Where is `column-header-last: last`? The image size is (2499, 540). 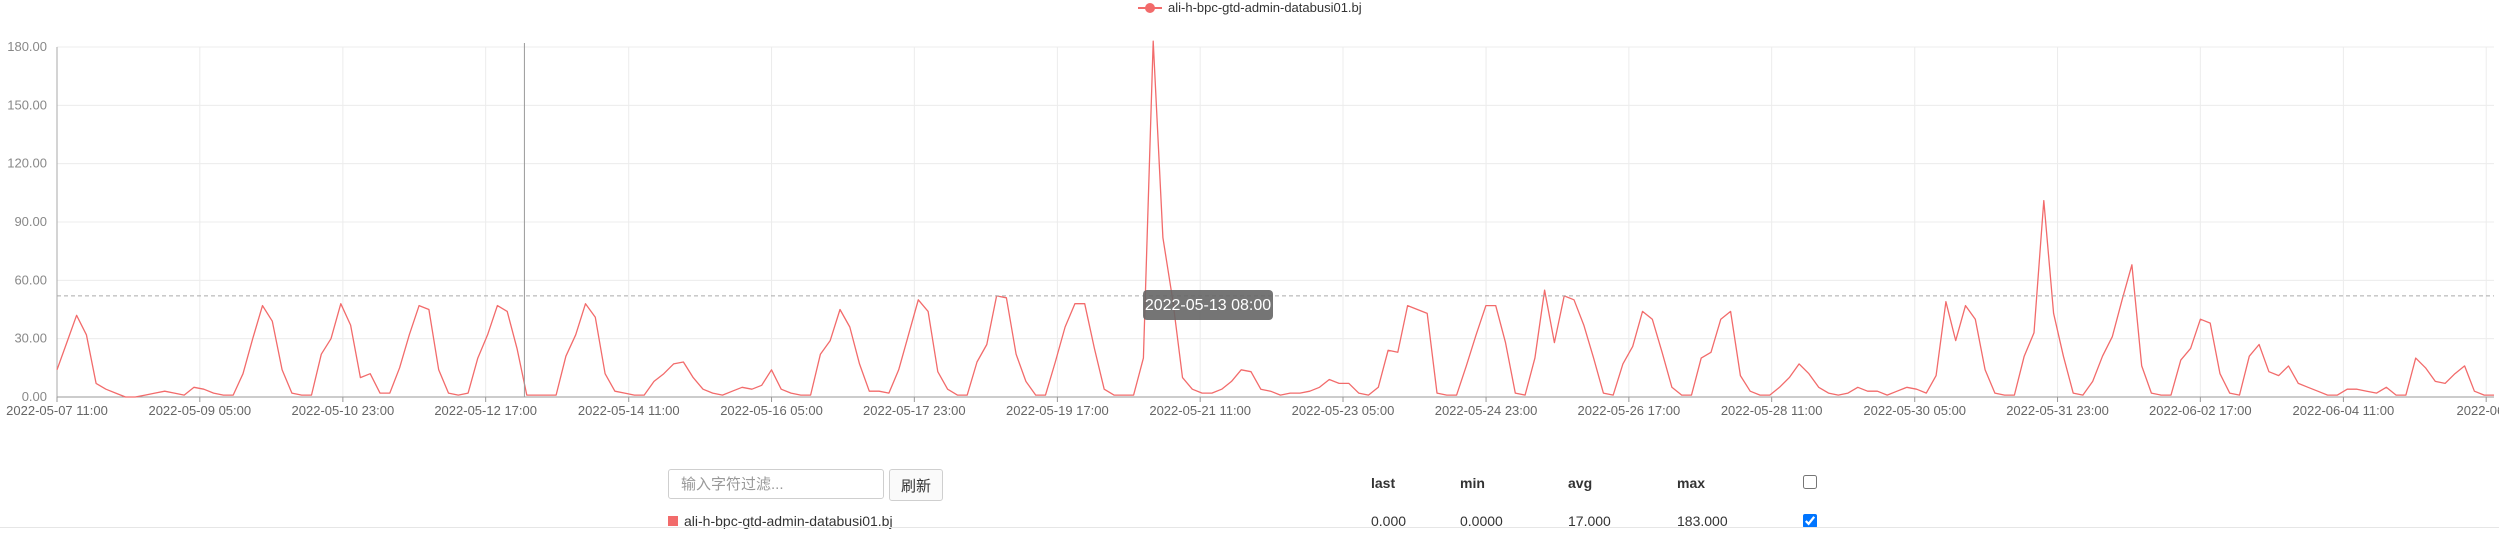
column-header-last: last is located at coordinates (1383, 483).